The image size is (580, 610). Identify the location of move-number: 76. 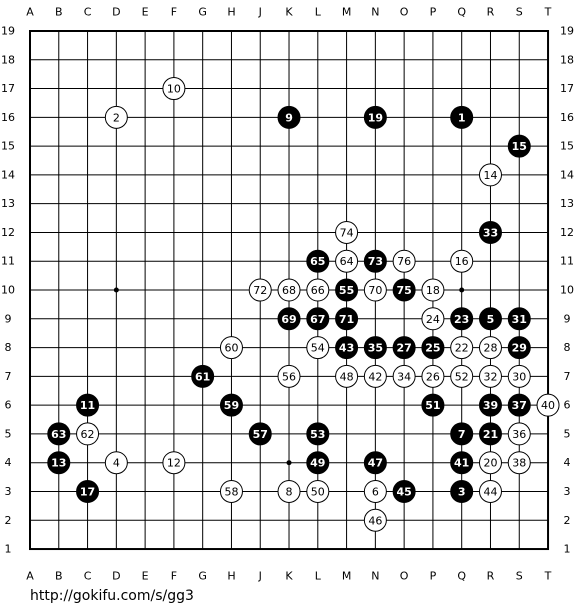
(404, 261).